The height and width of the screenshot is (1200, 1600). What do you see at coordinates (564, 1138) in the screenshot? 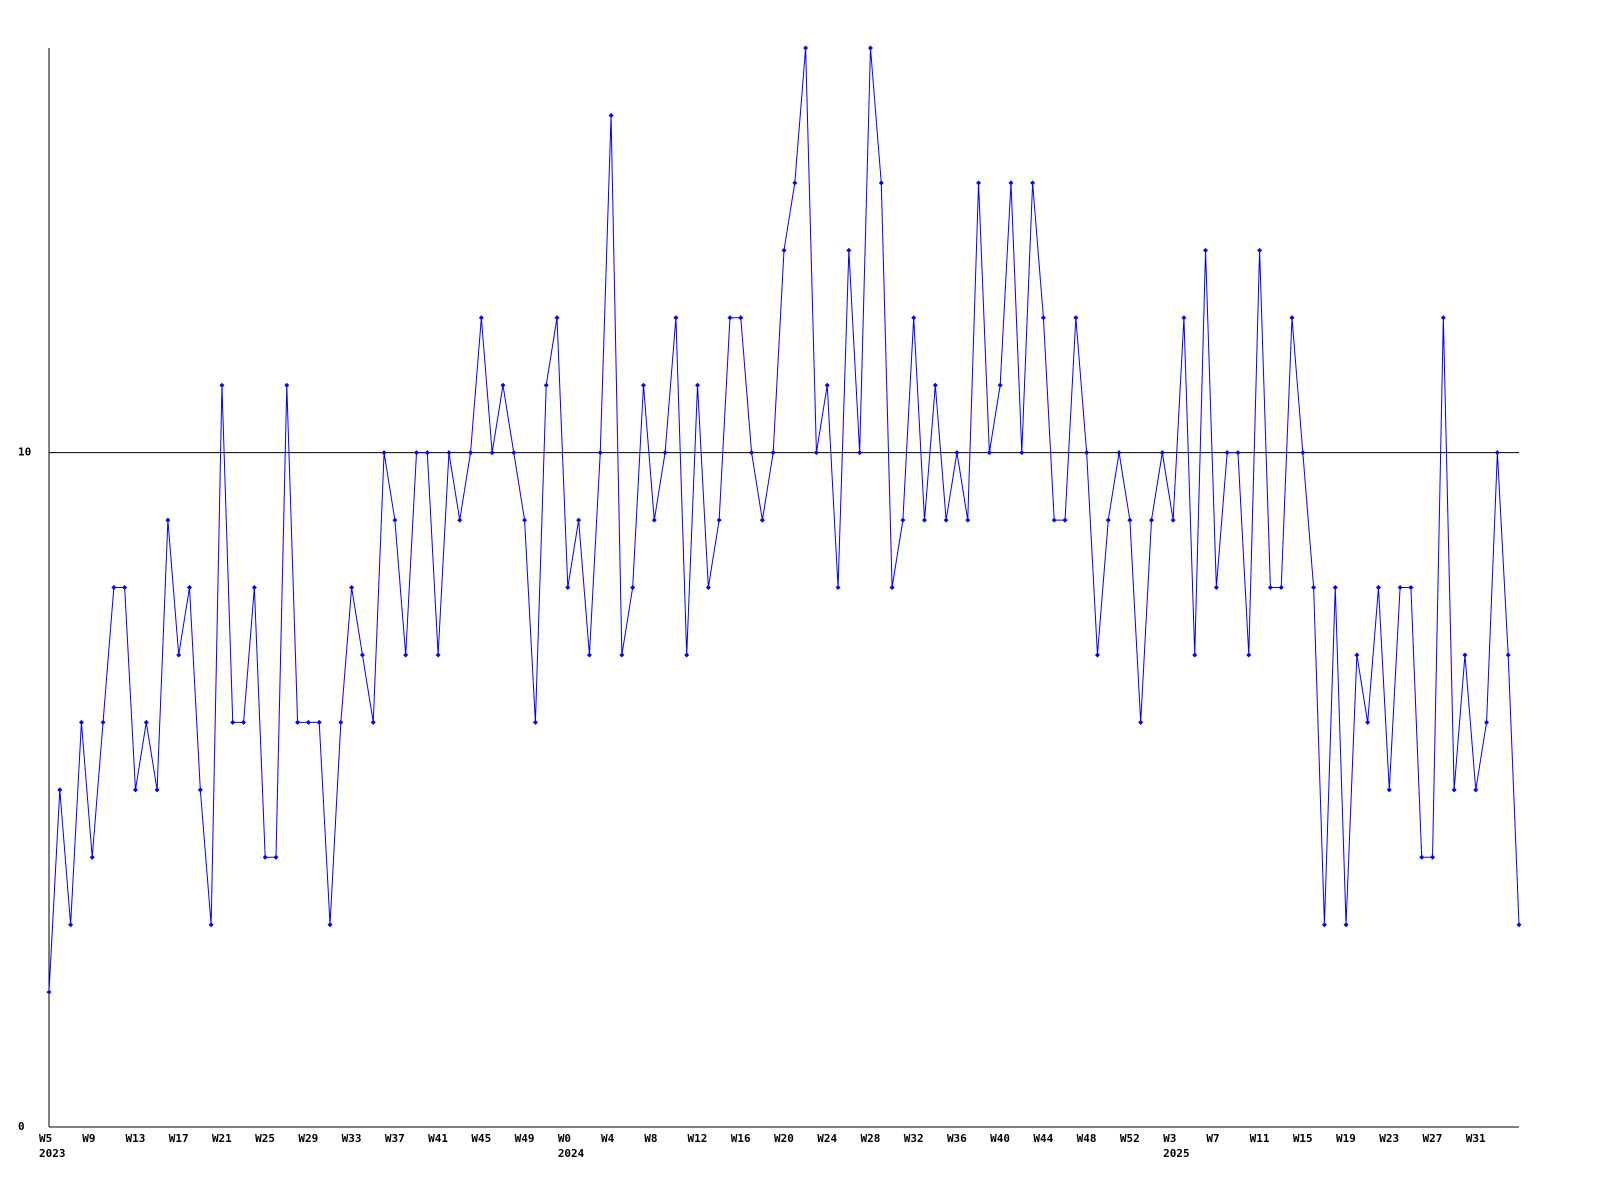
I see `x-tick-label: W0` at bounding box center [564, 1138].